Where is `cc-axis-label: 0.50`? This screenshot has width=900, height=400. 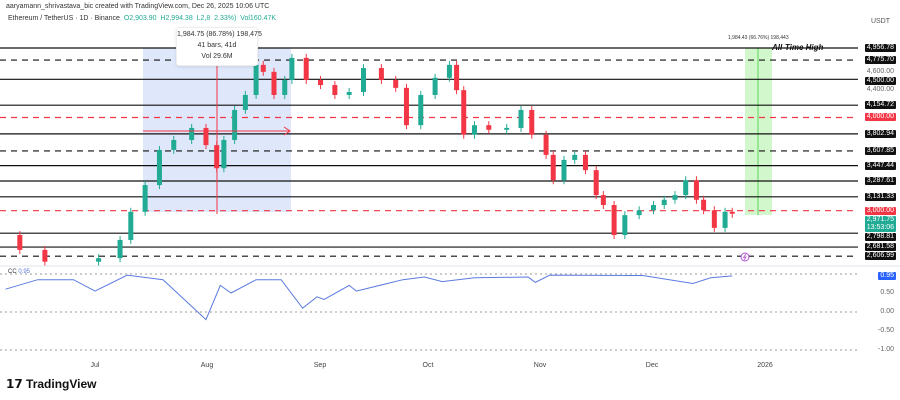
cc-axis-label: 0.50 is located at coordinates (887, 292).